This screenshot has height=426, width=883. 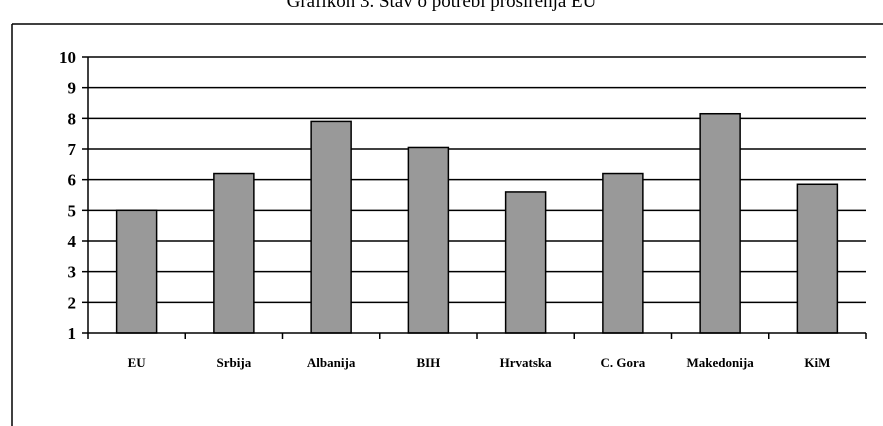 What do you see at coordinates (331, 227) in the screenshot?
I see `bar-albanija` at bounding box center [331, 227].